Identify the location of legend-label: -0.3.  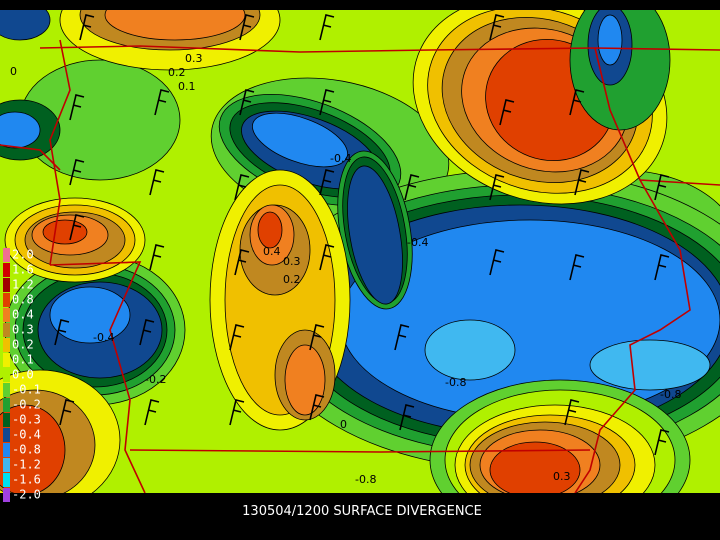
(26, 420).